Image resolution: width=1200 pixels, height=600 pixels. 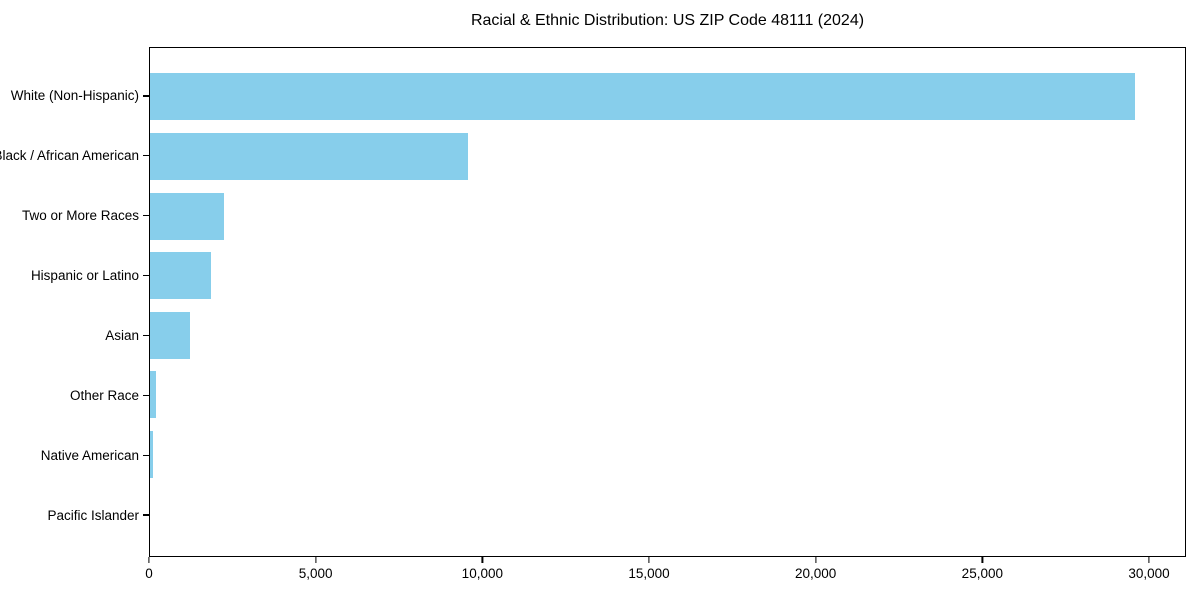 I want to click on y-tick-label: Native American, so click(x=89, y=455).